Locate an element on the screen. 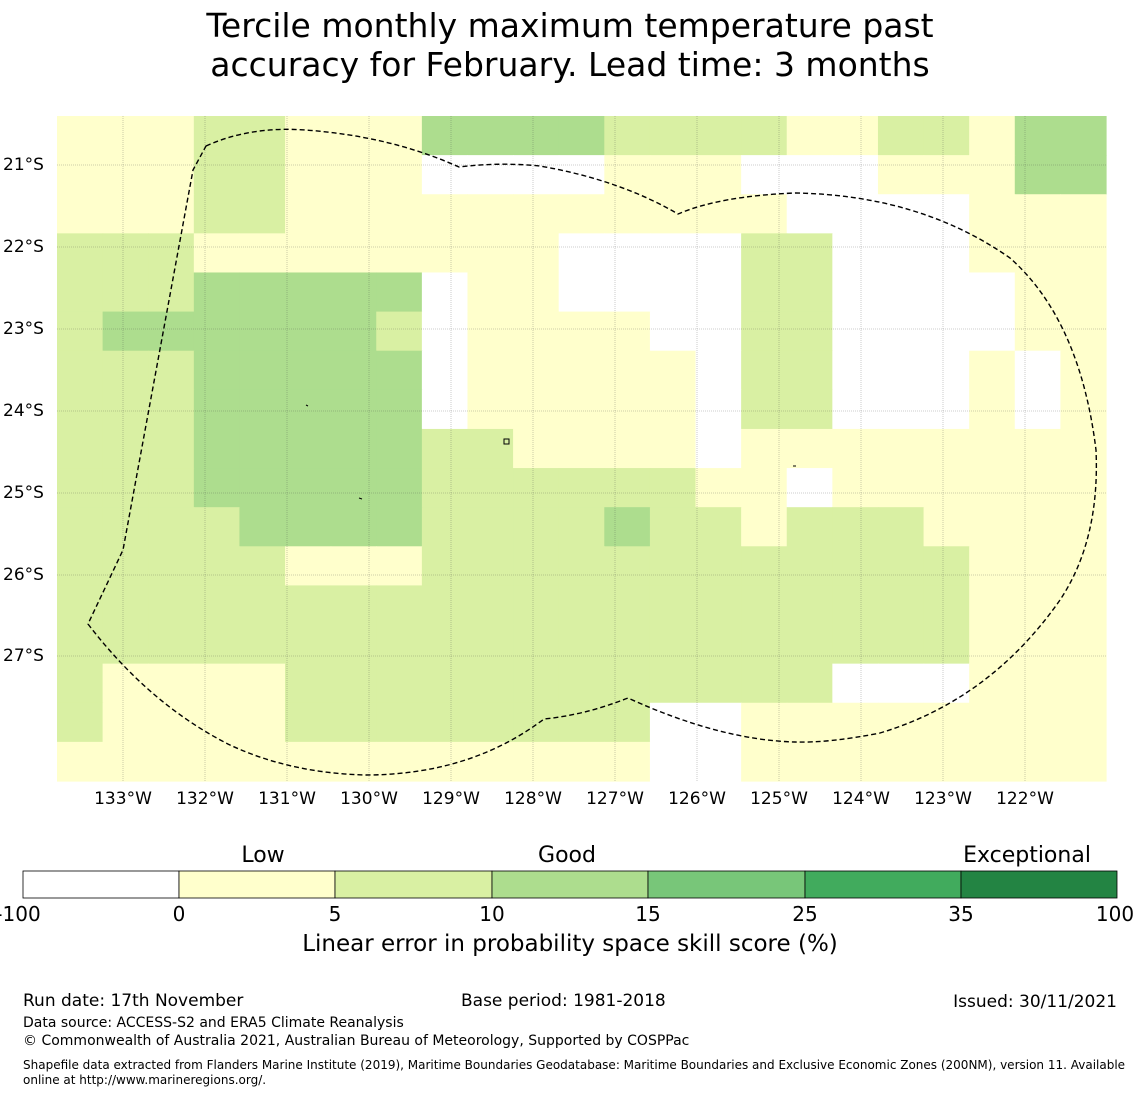 This screenshot has width=1140, height=1095. lon-label: 131°W is located at coordinates (287, 799).